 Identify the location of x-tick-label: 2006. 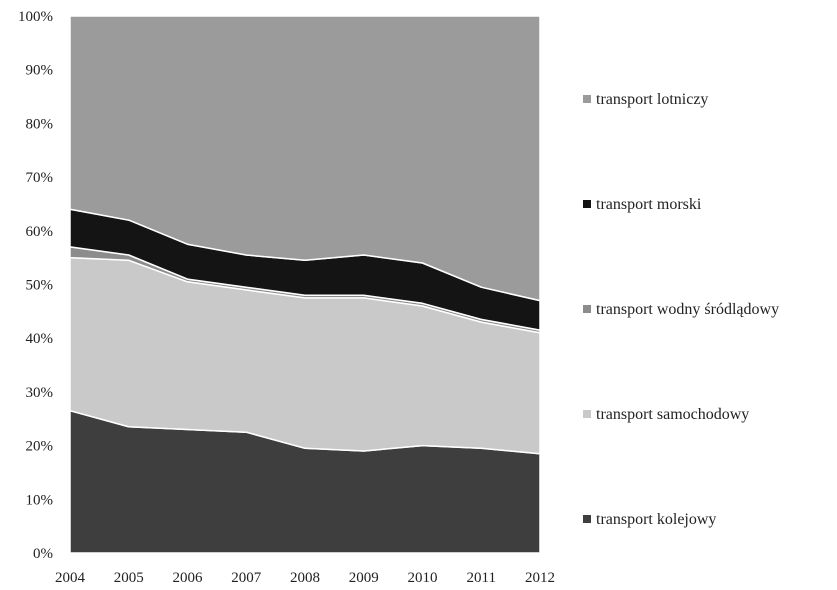
(188, 578).